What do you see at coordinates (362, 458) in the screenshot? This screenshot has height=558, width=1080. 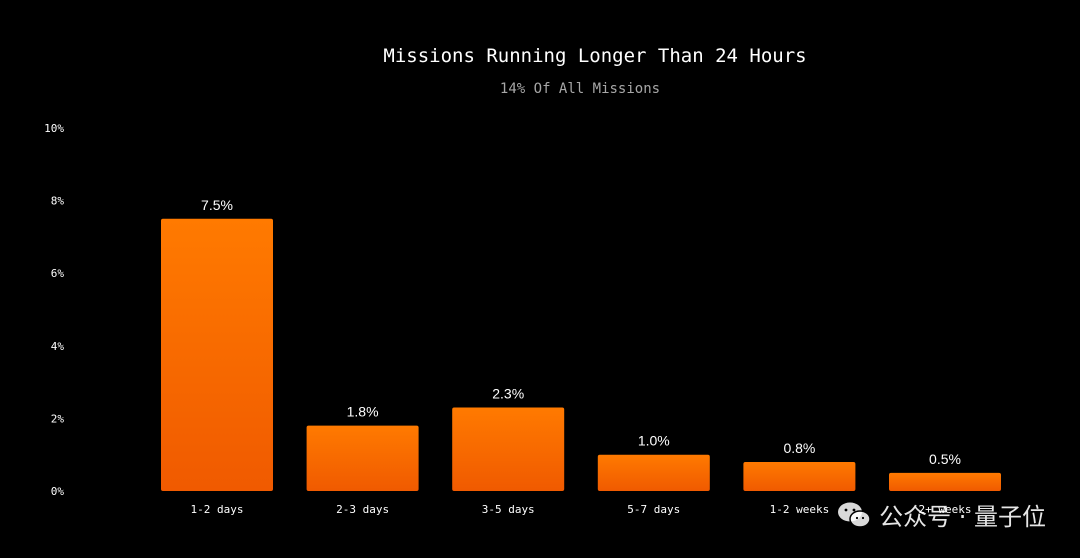 I see `bar-2-3-days` at bounding box center [362, 458].